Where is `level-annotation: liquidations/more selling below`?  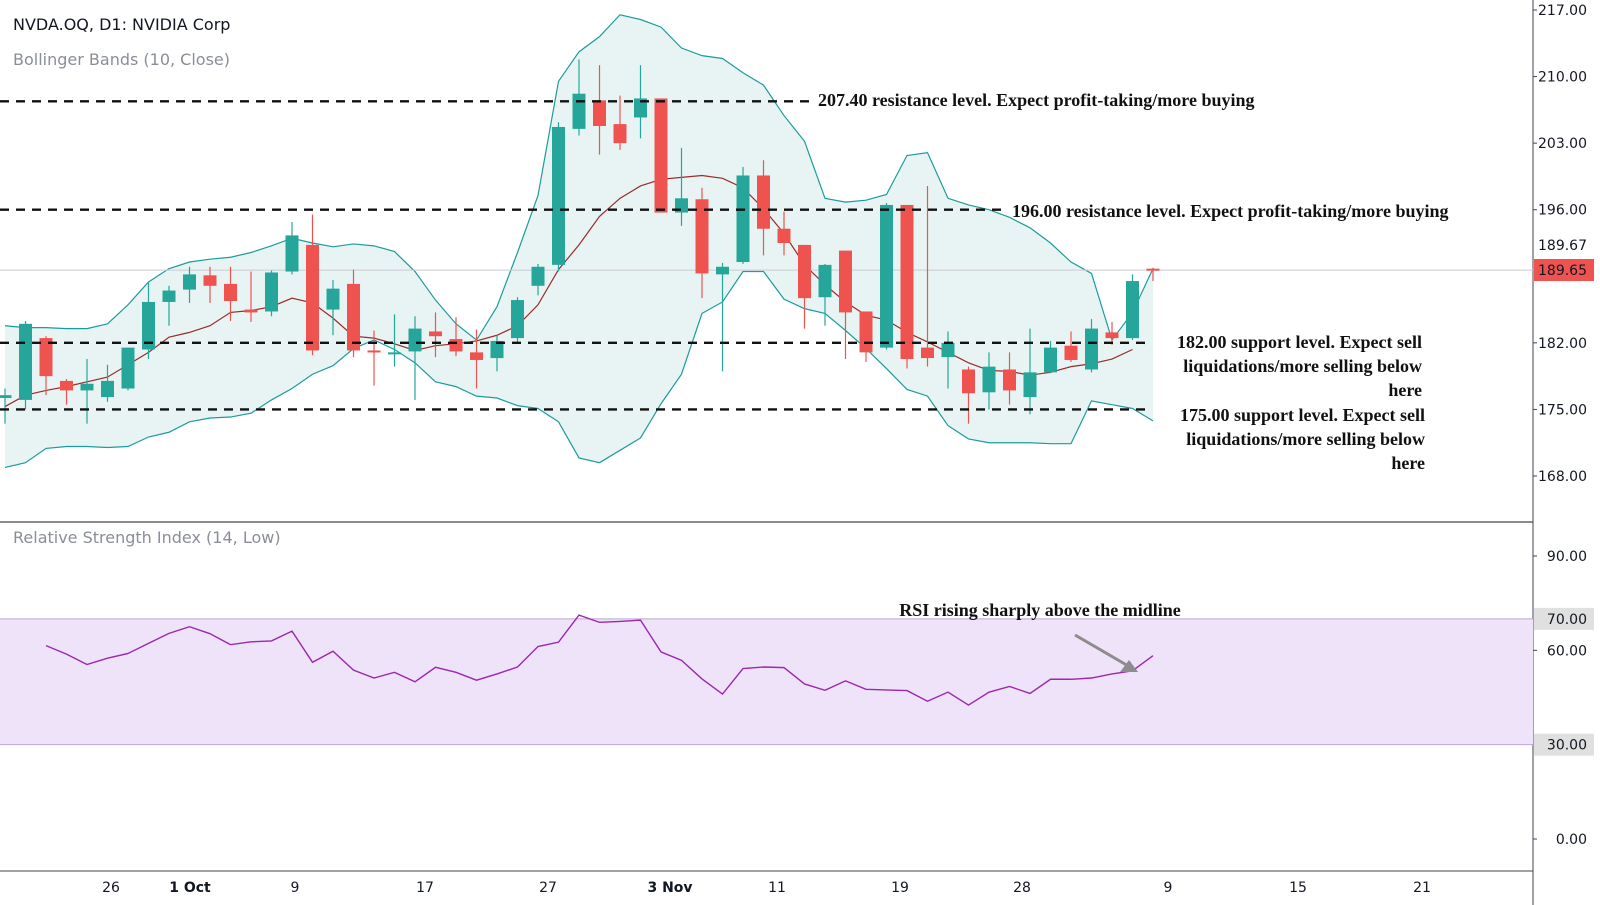 level-annotation: liquidations/more selling below is located at coordinates (1302, 366).